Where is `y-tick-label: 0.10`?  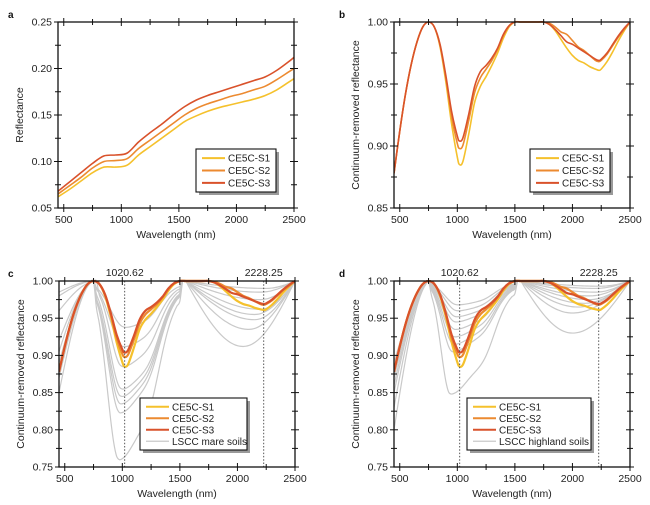 y-tick-label: 0.10 is located at coordinates (42, 162).